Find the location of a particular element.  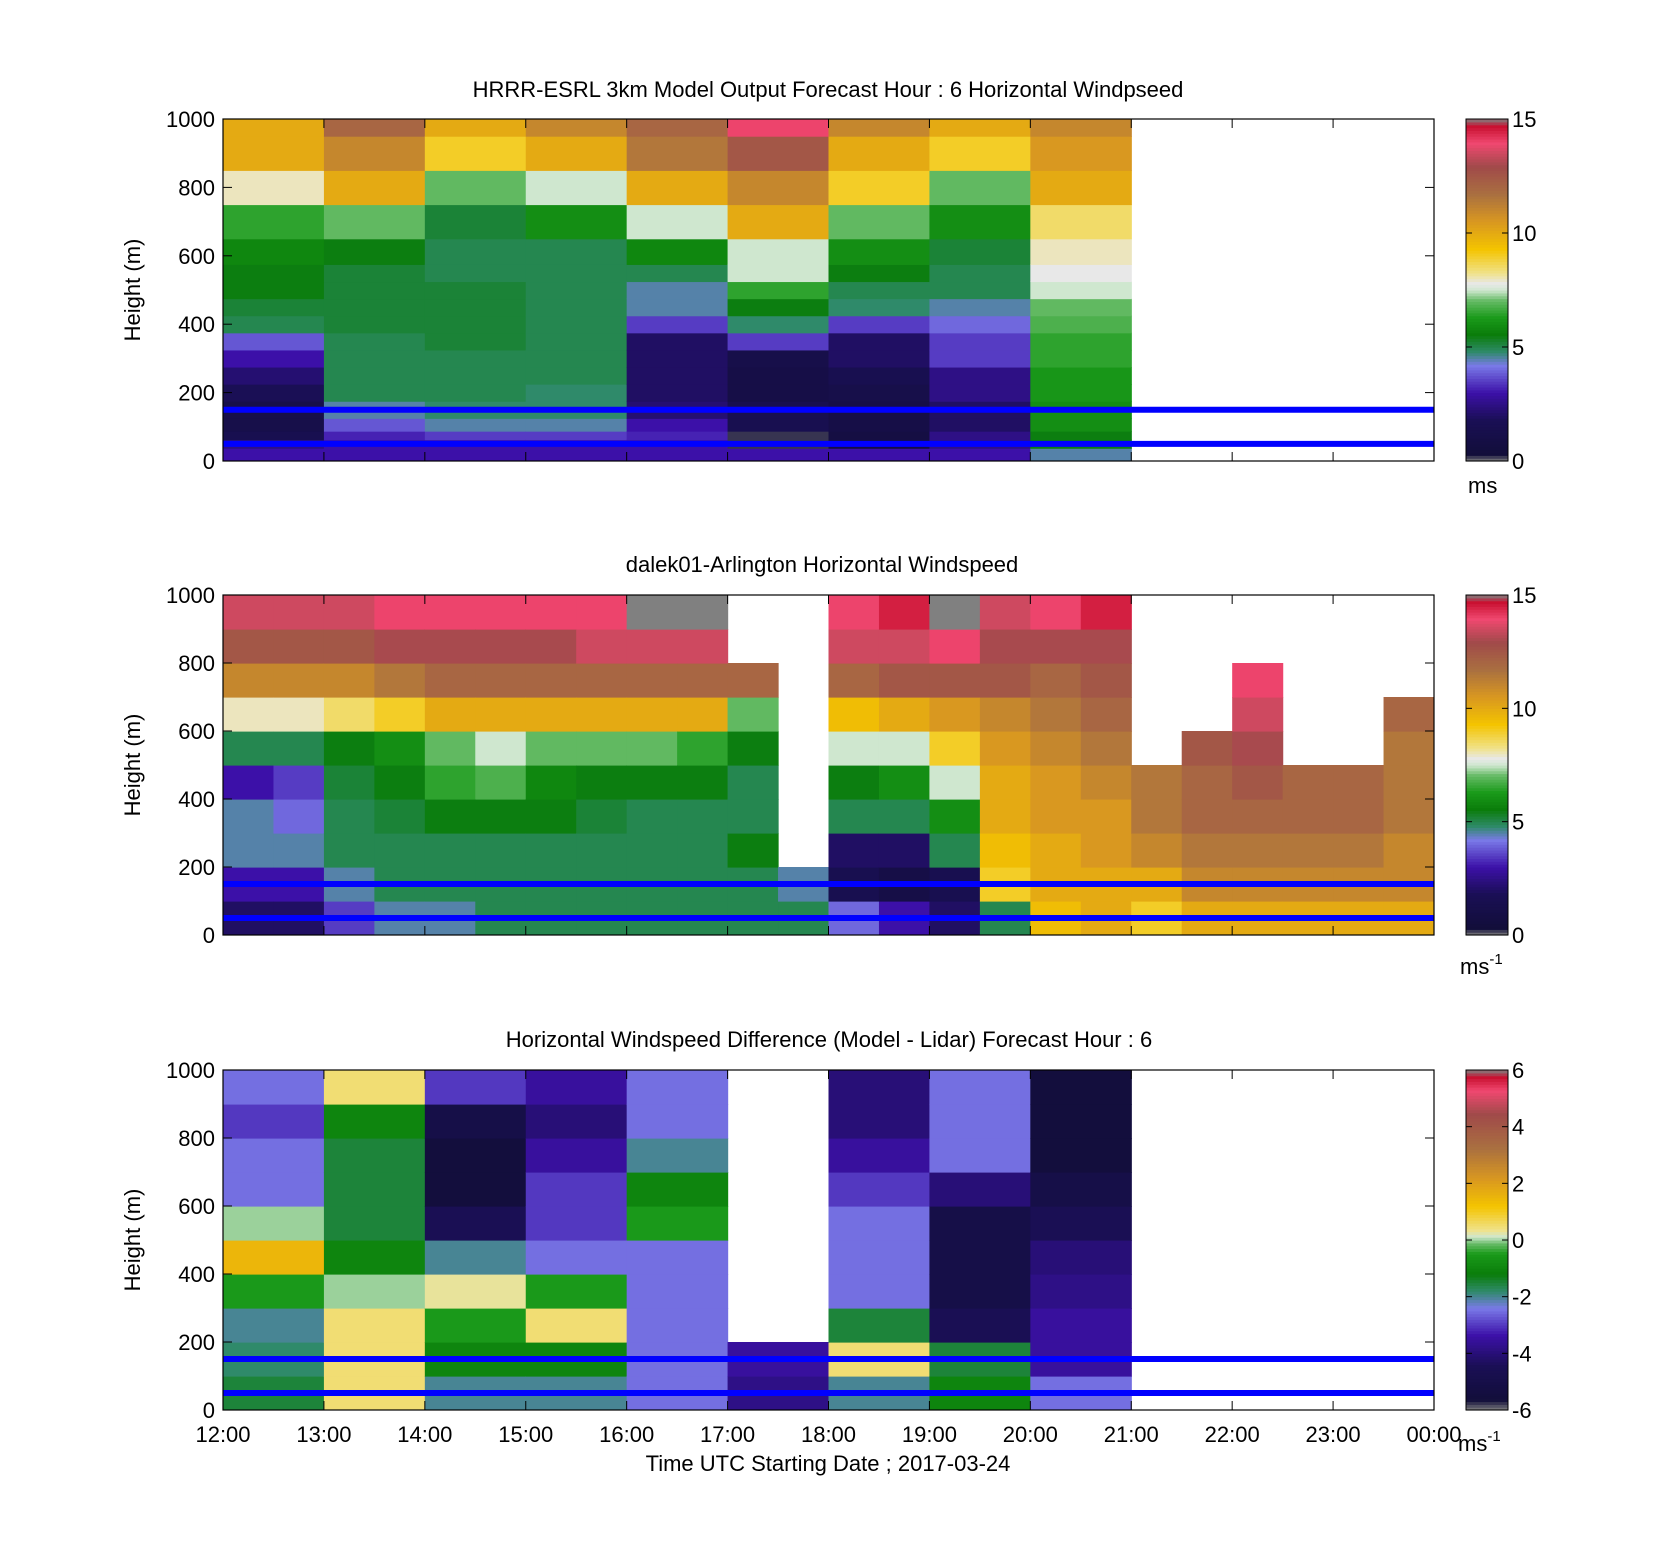

y-tick-label: 400 is located at coordinates (196, 1274).